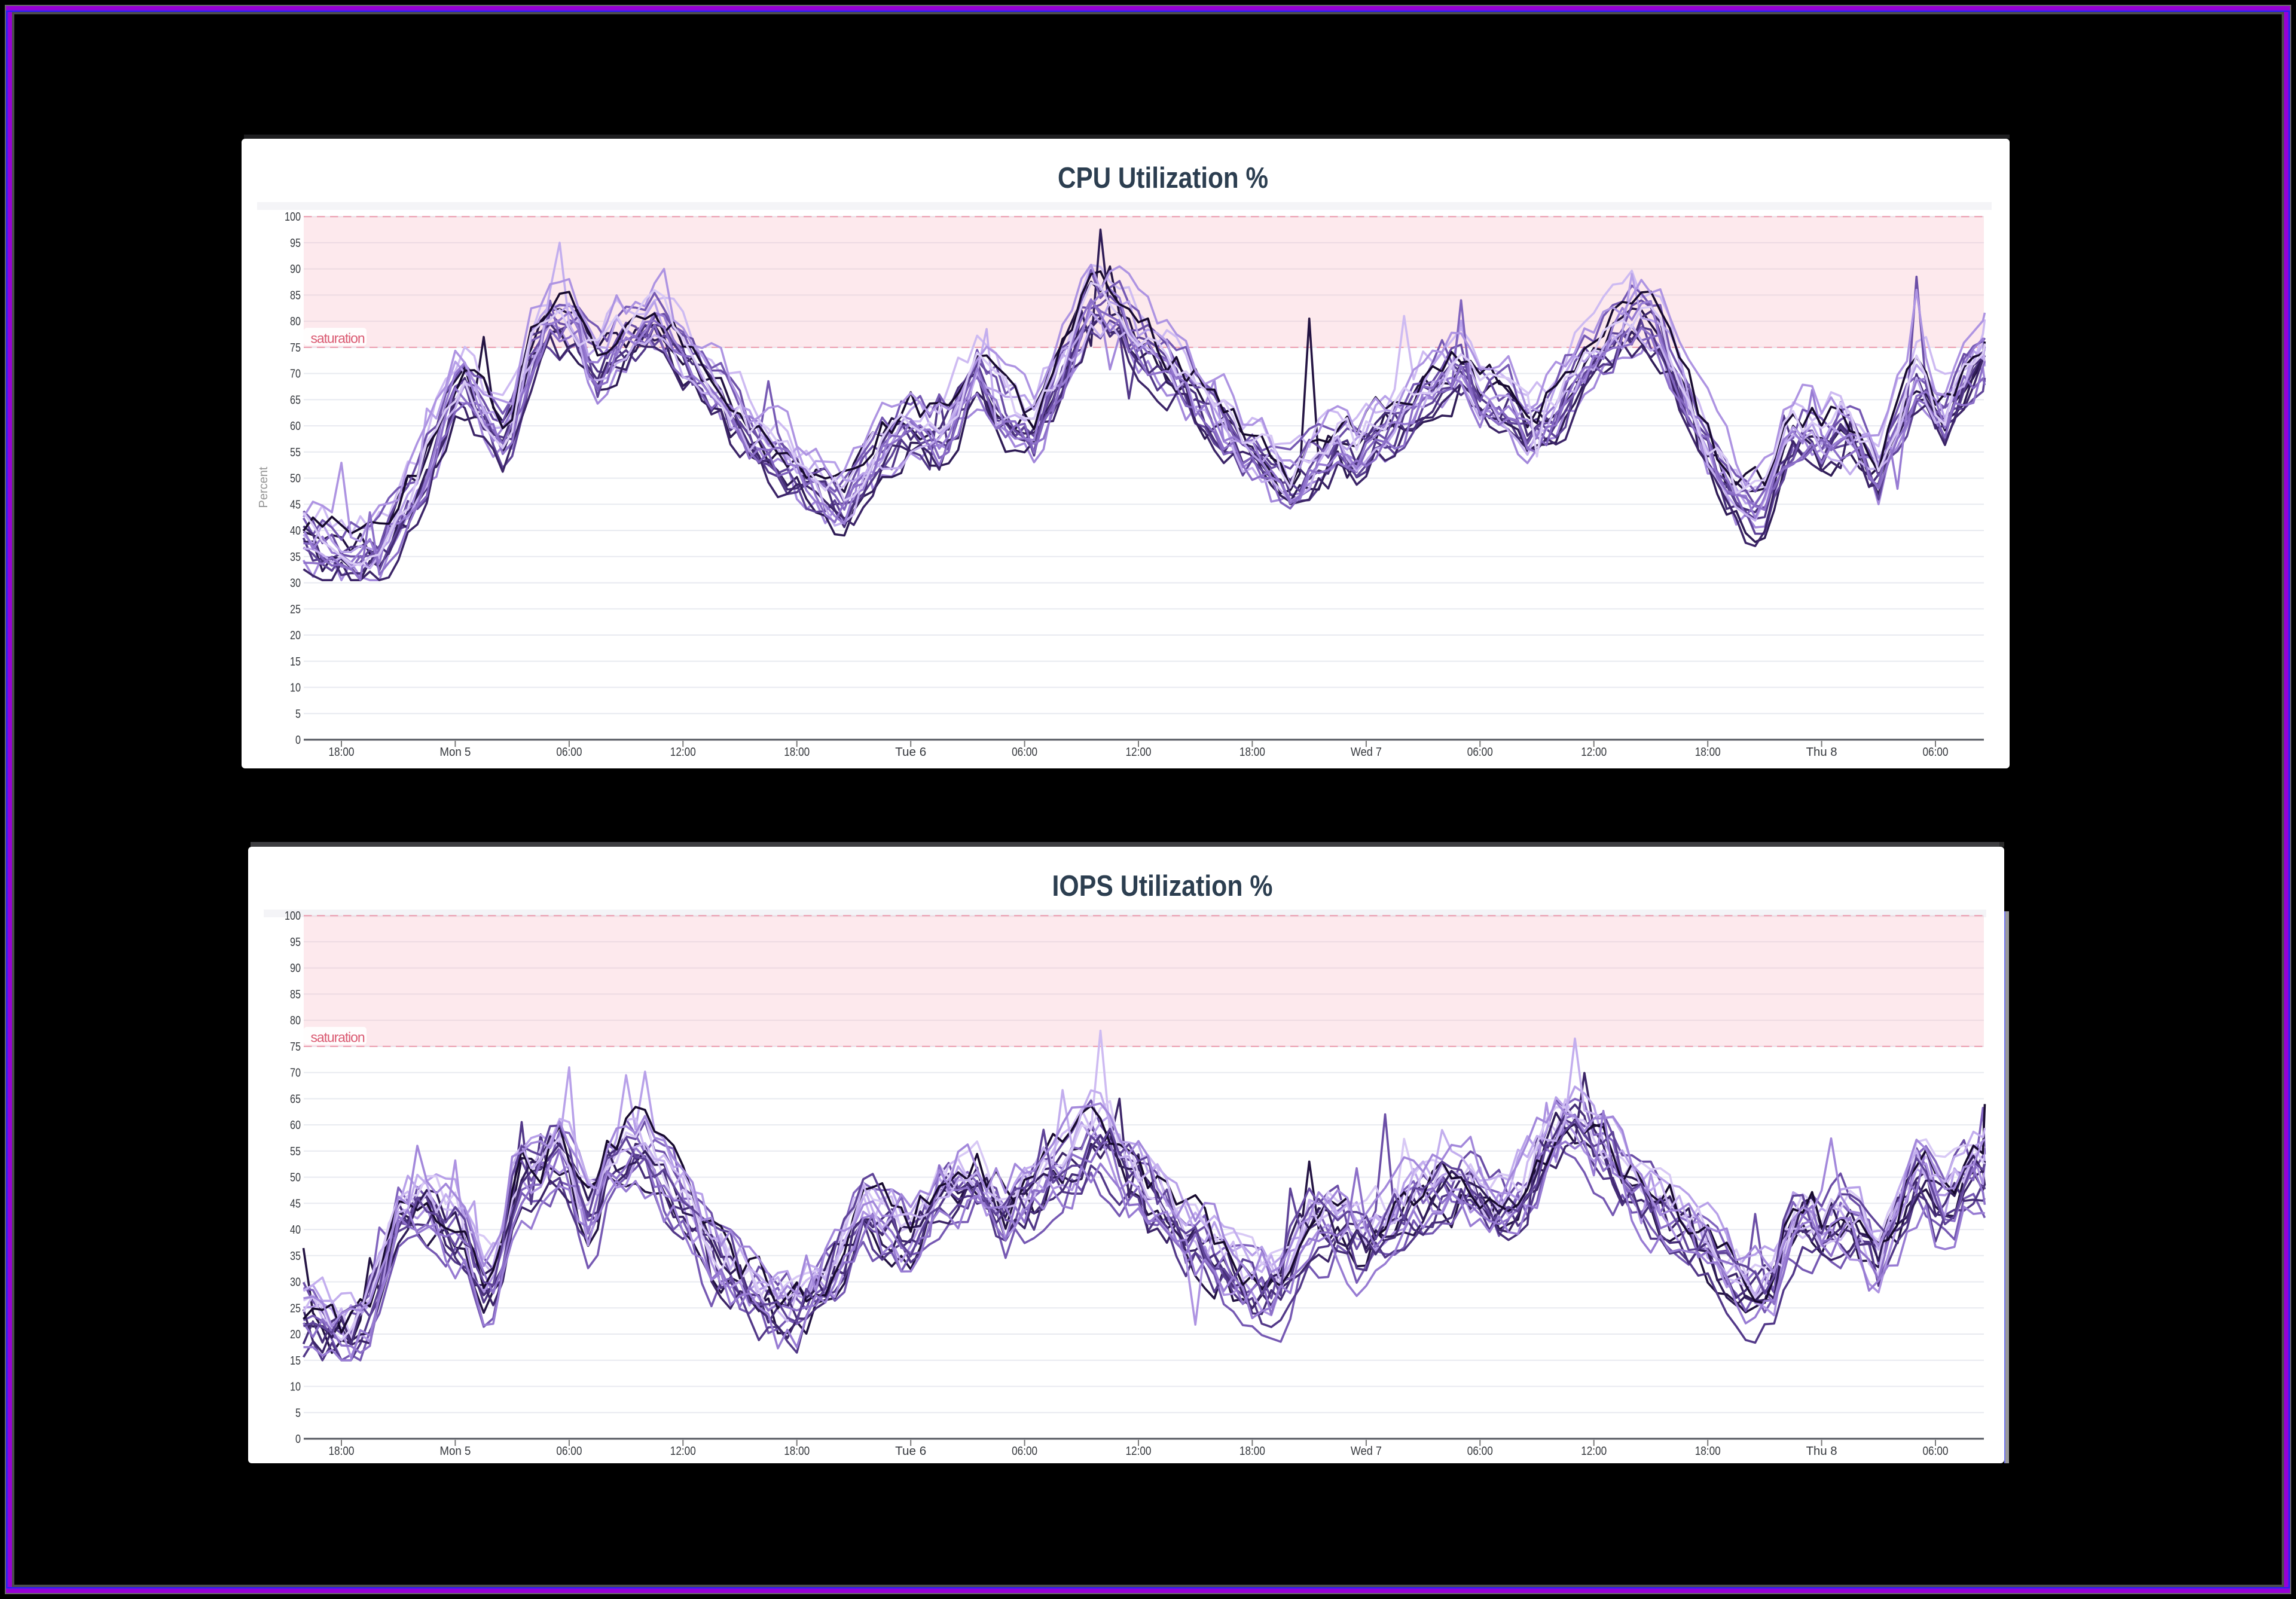 Image resolution: width=2296 pixels, height=1599 pixels. Describe the element at coordinates (263, 487) in the screenshot. I see `svg-text: Percent` at that location.